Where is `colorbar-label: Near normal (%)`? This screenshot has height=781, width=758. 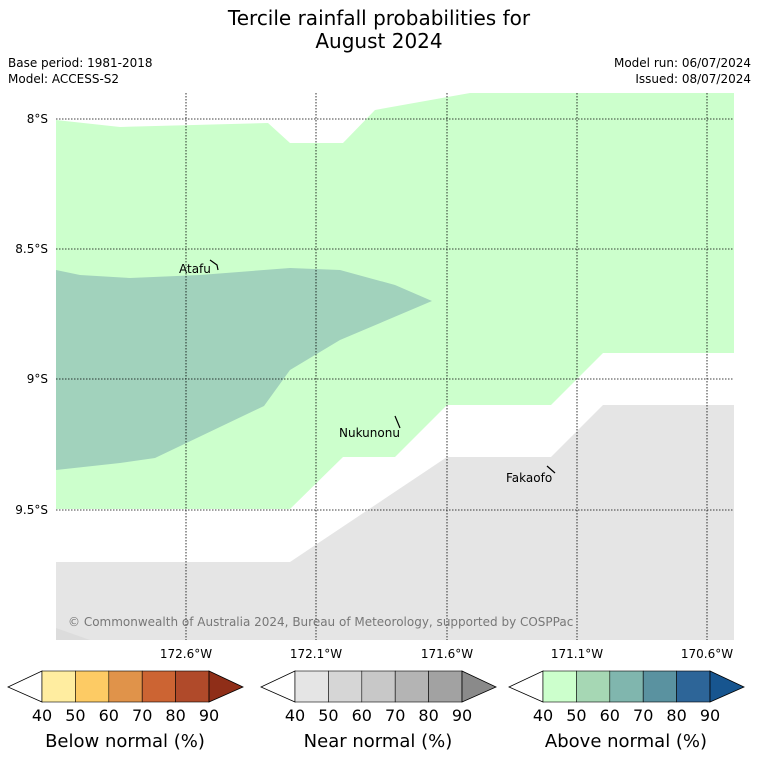 colorbar-label: Near normal (%) is located at coordinates (378, 741).